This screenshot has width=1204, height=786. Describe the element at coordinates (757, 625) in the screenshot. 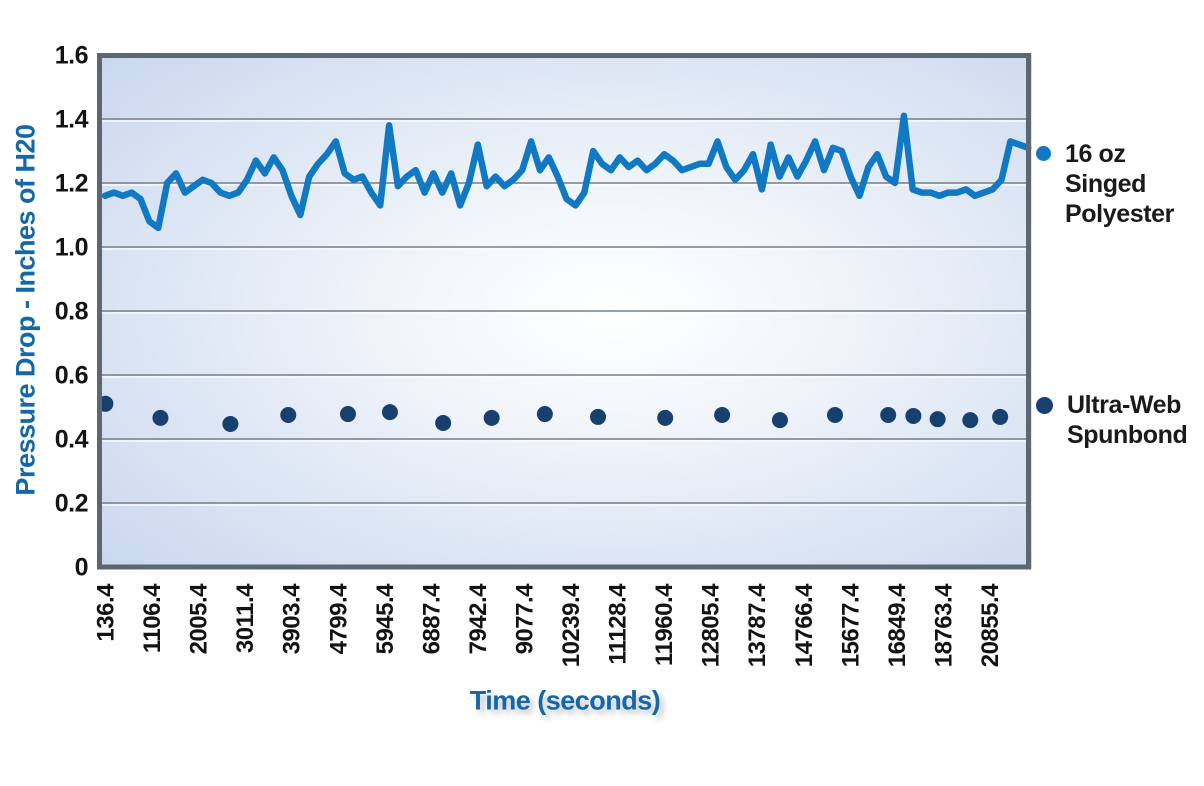

I see `x-tick-label: 13787.4` at that location.